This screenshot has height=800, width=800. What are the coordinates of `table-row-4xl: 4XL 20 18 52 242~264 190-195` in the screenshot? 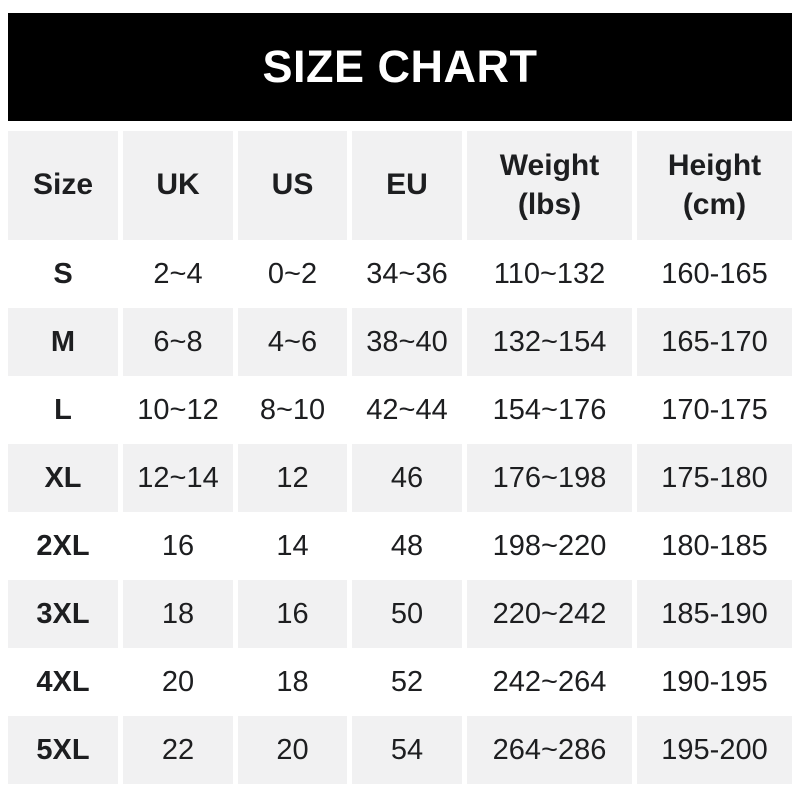 It's located at (400, 682).